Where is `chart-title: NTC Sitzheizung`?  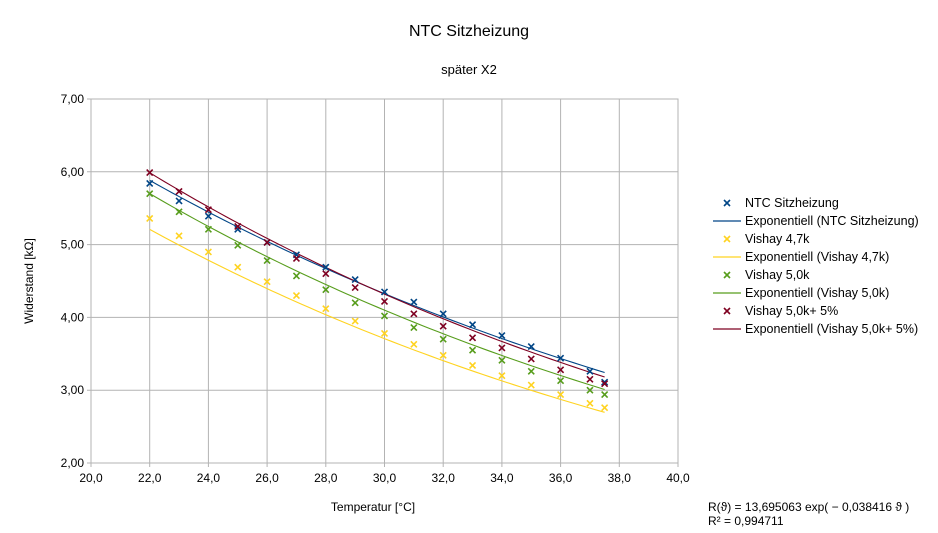
chart-title: NTC Sitzheizung is located at coordinates (469, 31).